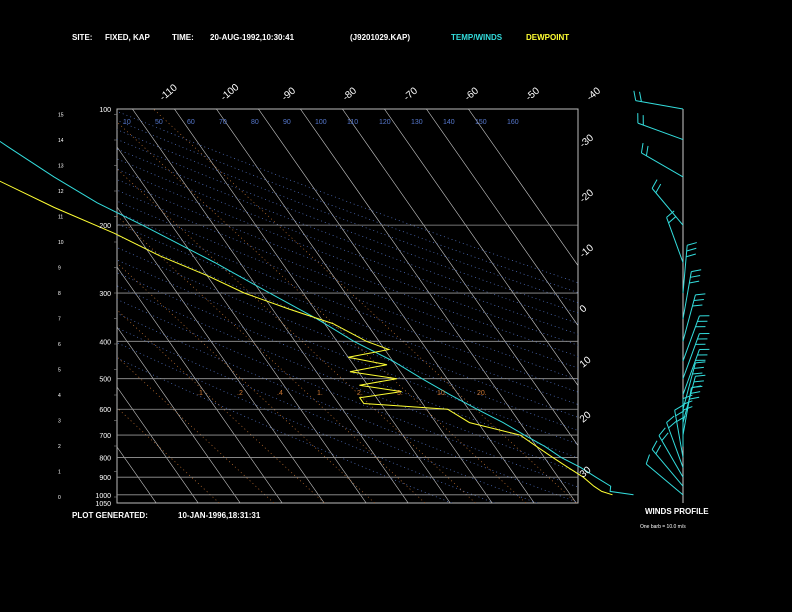 This screenshot has height=612, width=792. What do you see at coordinates (219, 515) in the screenshot?
I see `generated-value: 10-JAN-1996,18:31:31` at bounding box center [219, 515].